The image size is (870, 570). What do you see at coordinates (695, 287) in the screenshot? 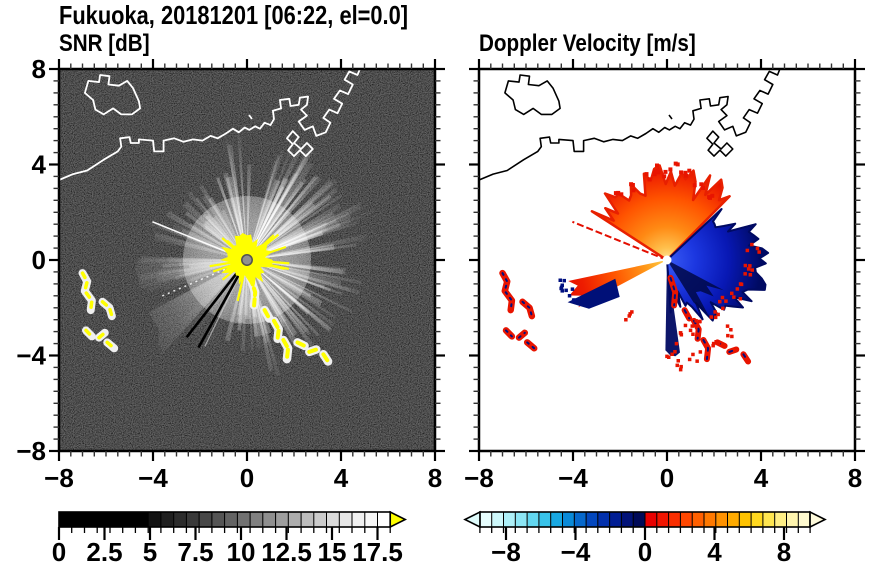
I see `inbound-dark-patch` at bounding box center [695, 287].